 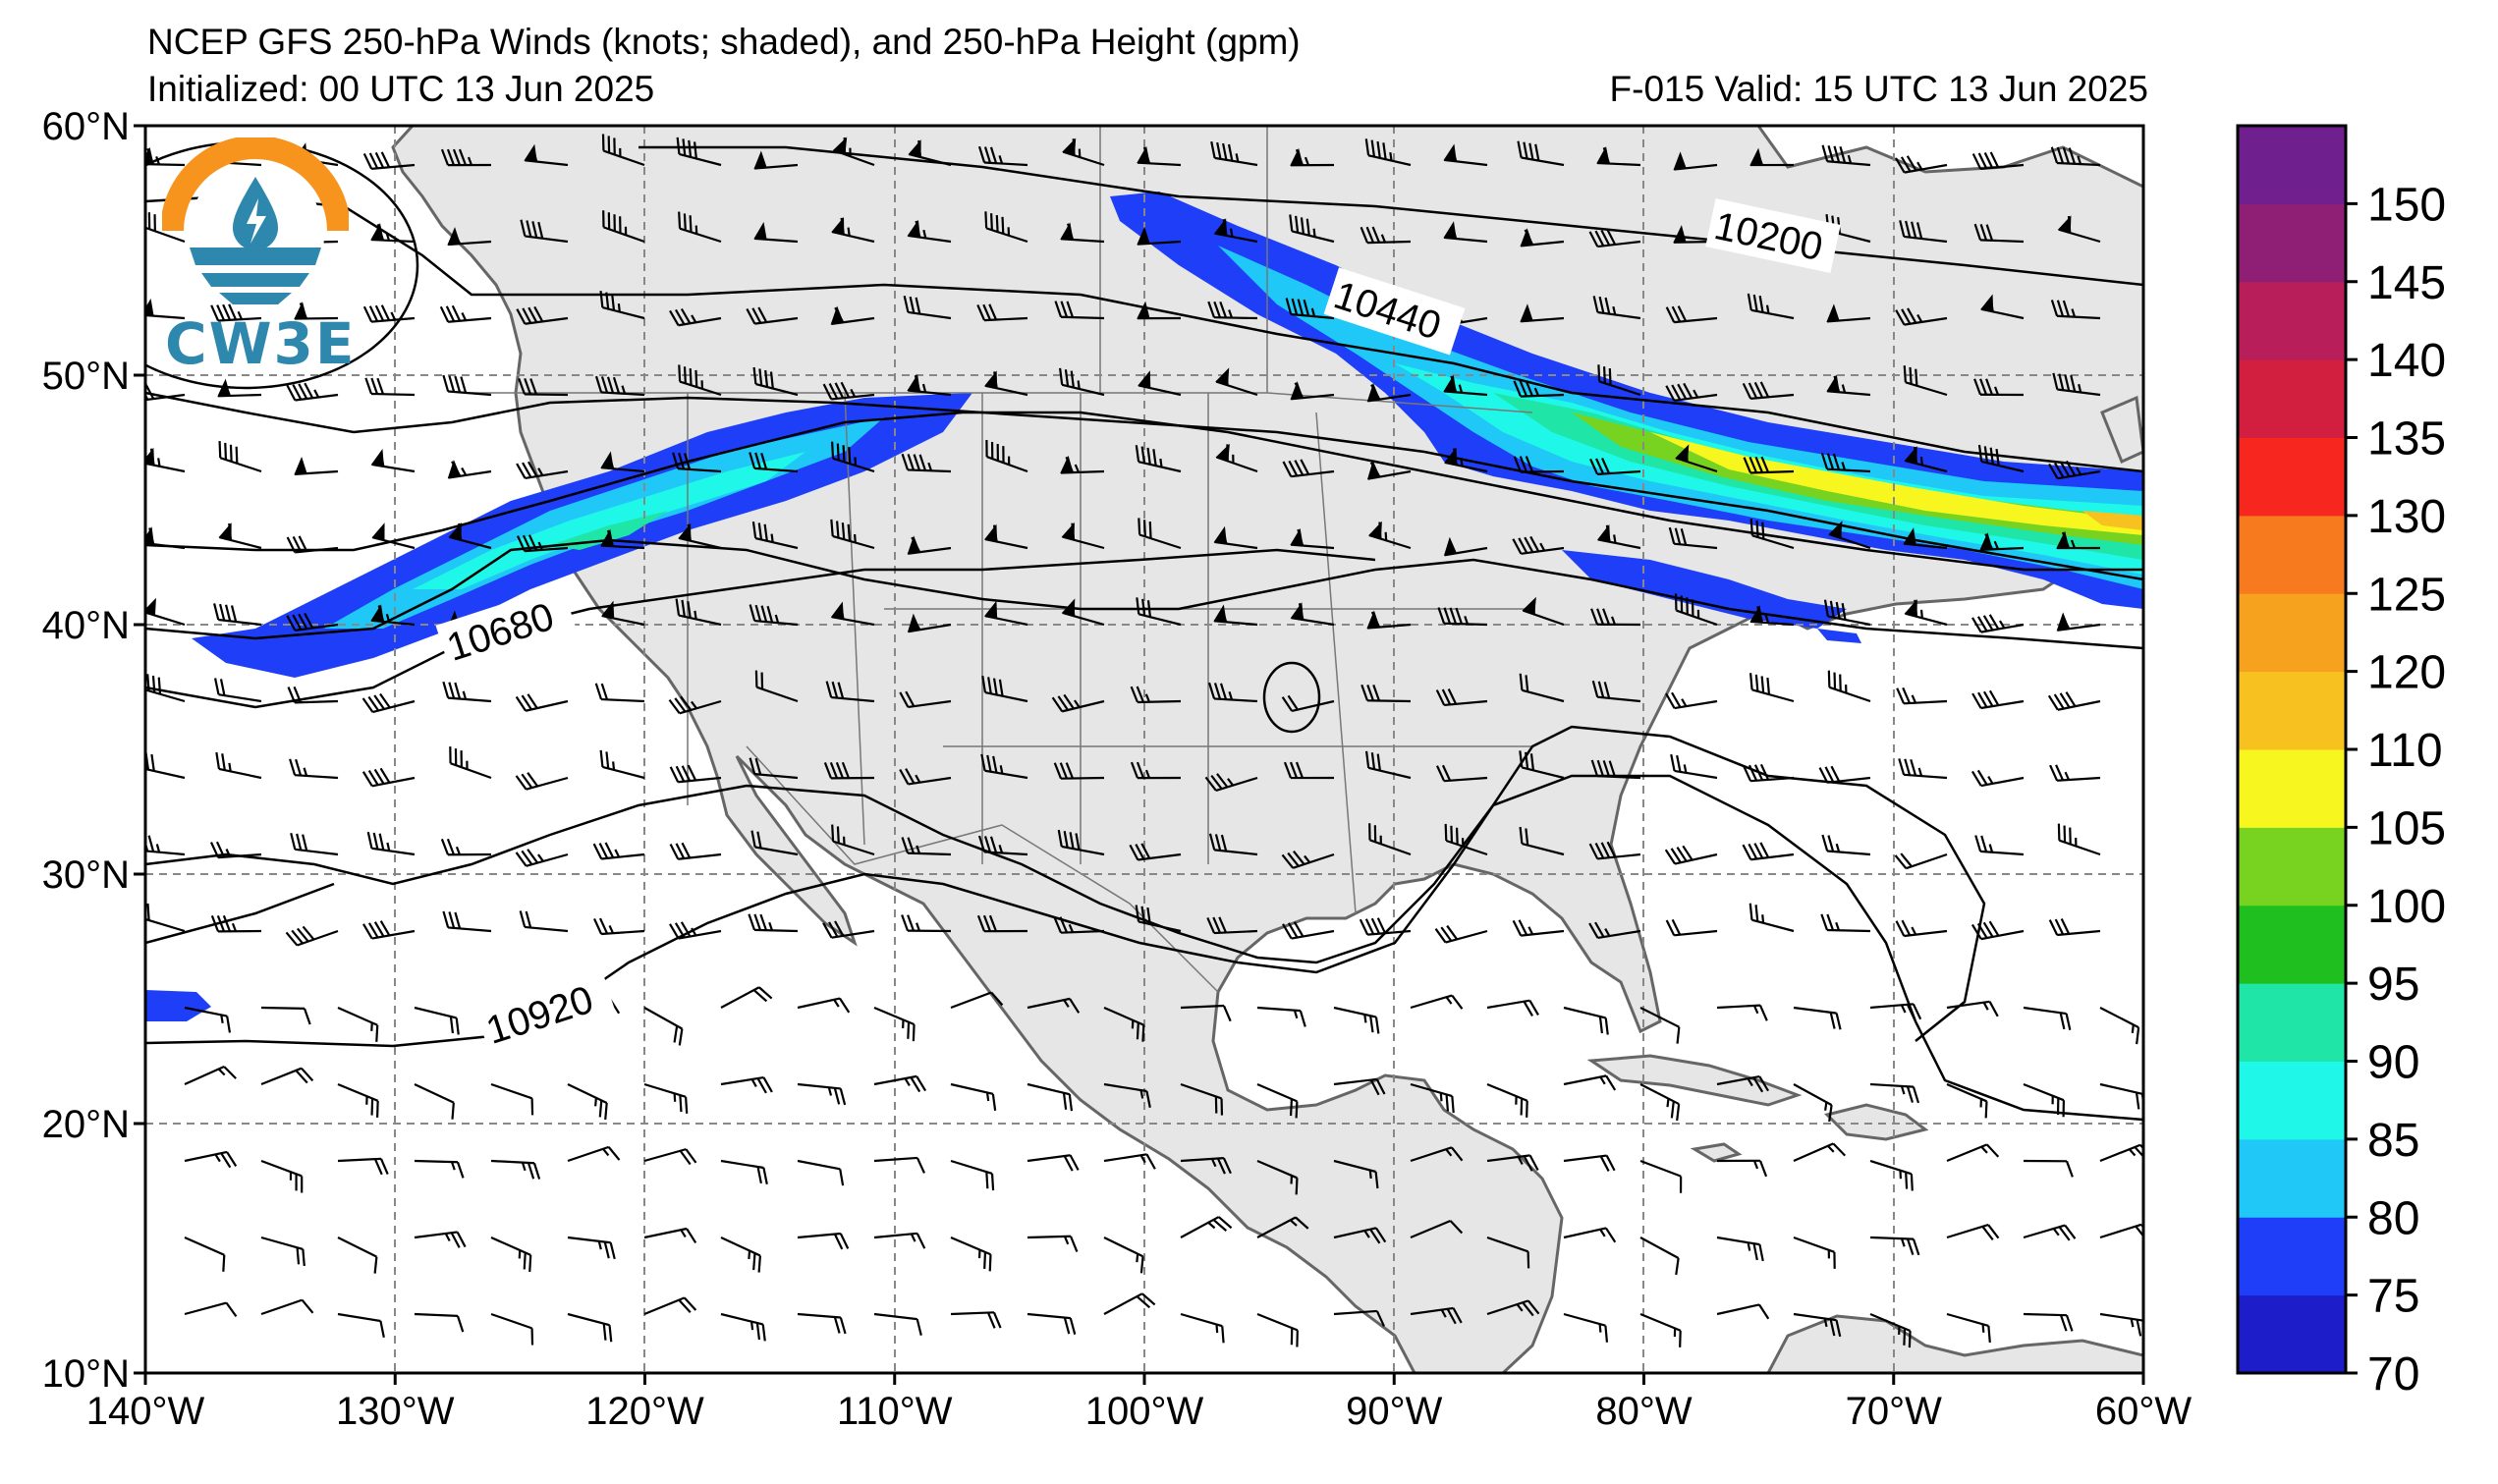 I want to click on lon-tick-label: 120°W, so click(x=644, y=1411).